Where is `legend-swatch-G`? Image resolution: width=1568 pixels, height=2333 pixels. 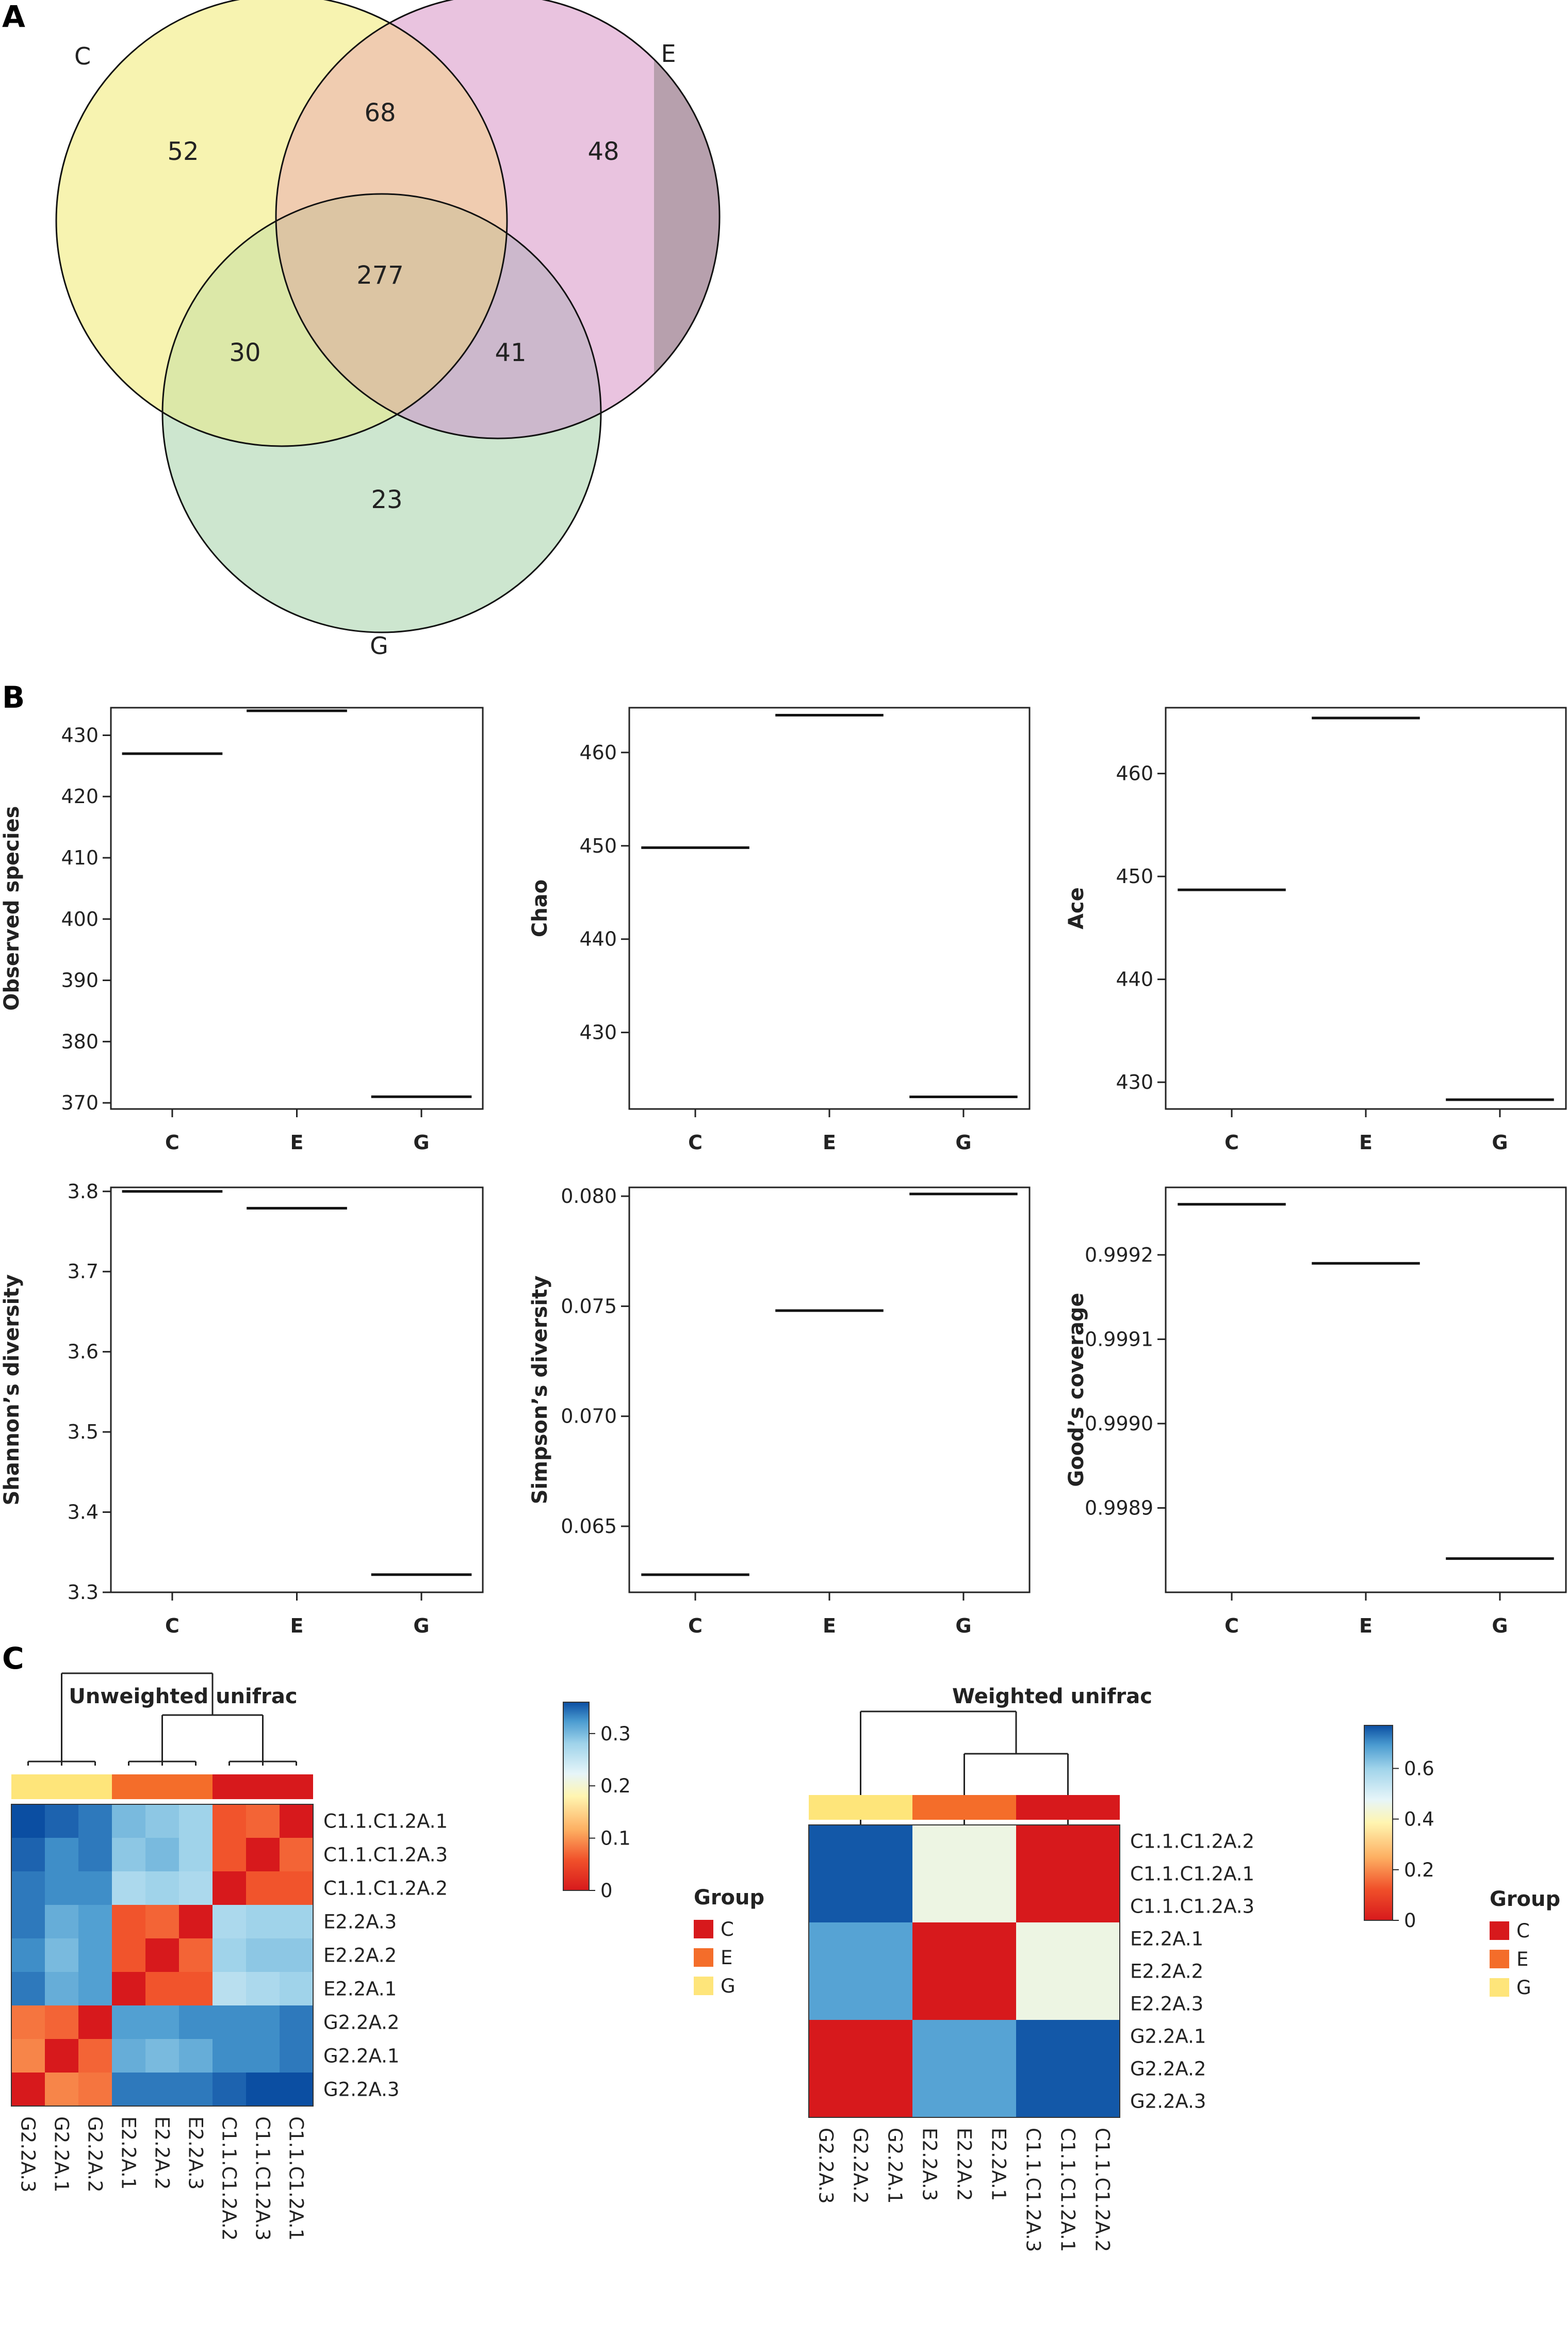
legend-swatch-G is located at coordinates (703, 1986).